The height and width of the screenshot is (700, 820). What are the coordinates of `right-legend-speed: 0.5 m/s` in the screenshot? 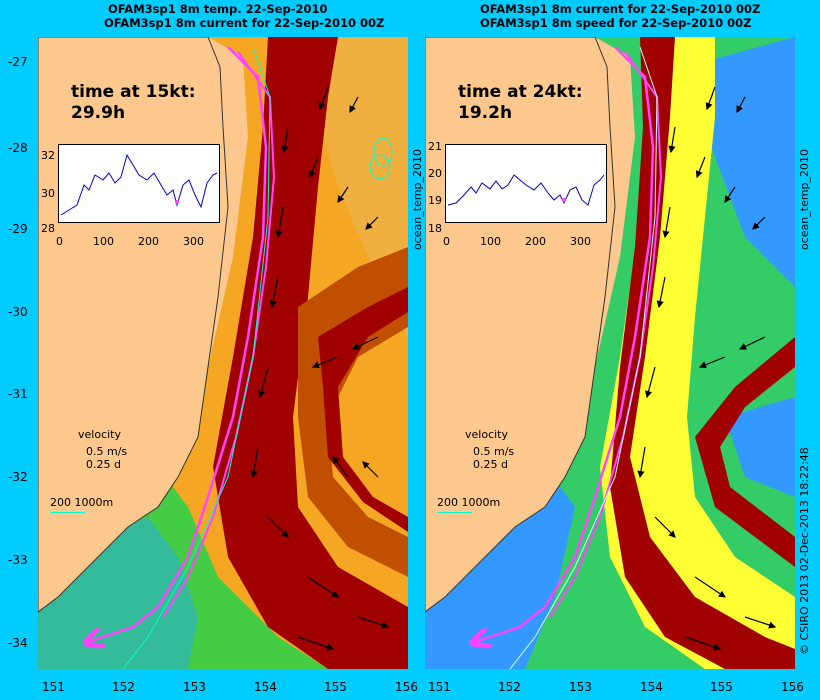 It's located at (494, 451).